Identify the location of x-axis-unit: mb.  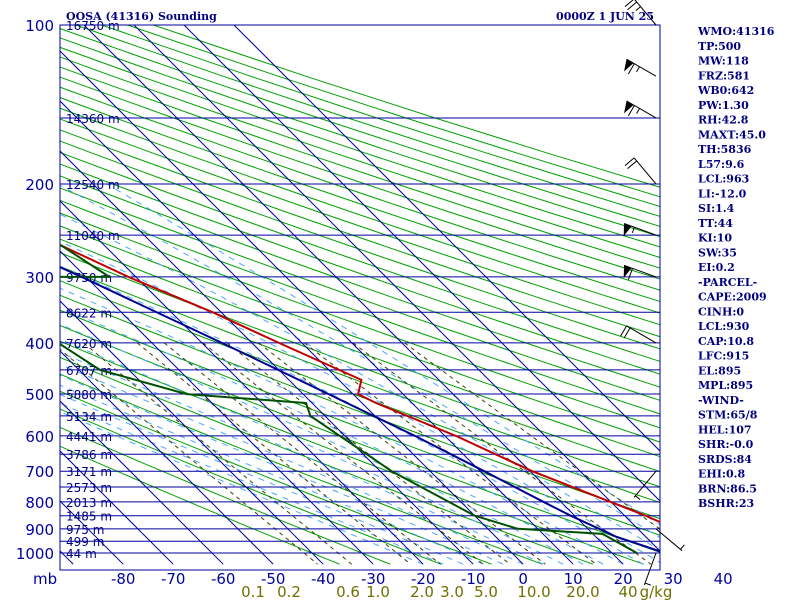
(45, 579).